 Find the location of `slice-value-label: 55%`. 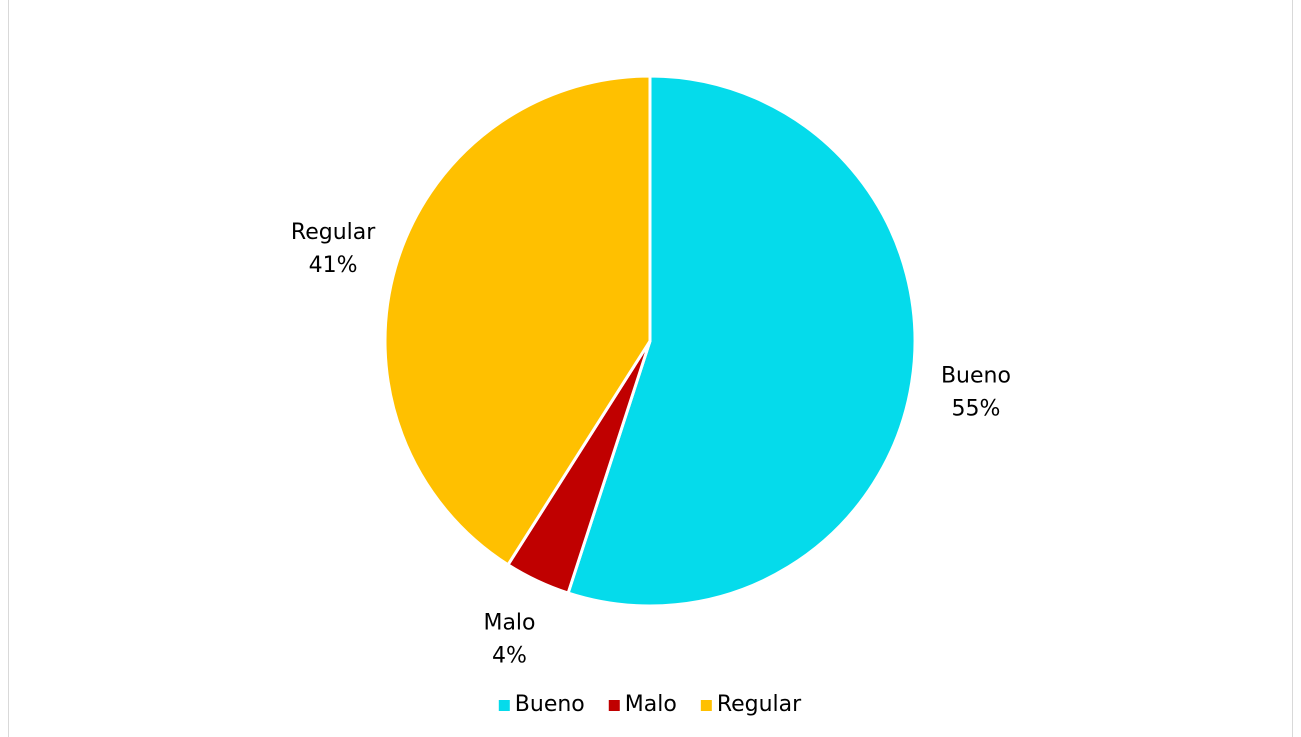

slice-value-label: 55% is located at coordinates (975, 409).